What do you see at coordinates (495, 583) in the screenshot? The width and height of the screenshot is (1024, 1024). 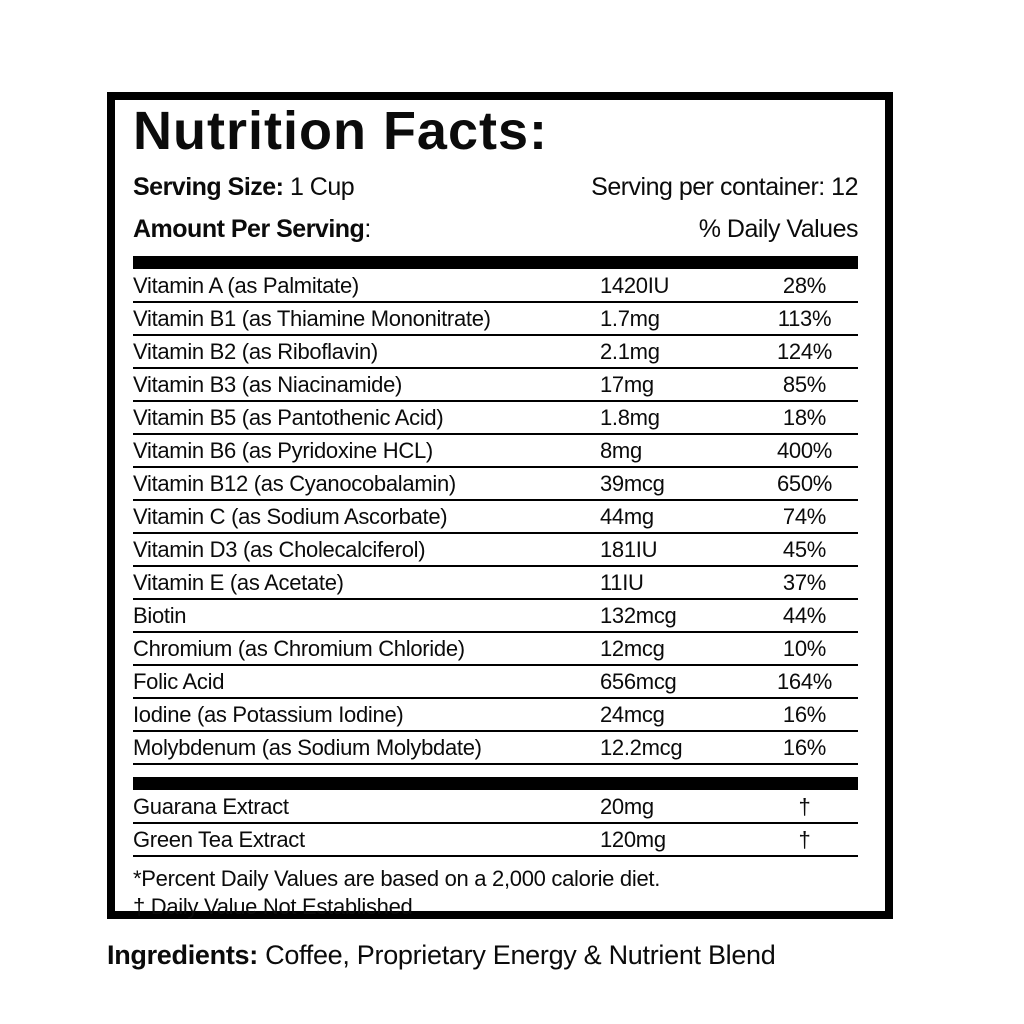 I see `table-row: Vitamin E (as Acetate) 11IU 37%` at bounding box center [495, 583].